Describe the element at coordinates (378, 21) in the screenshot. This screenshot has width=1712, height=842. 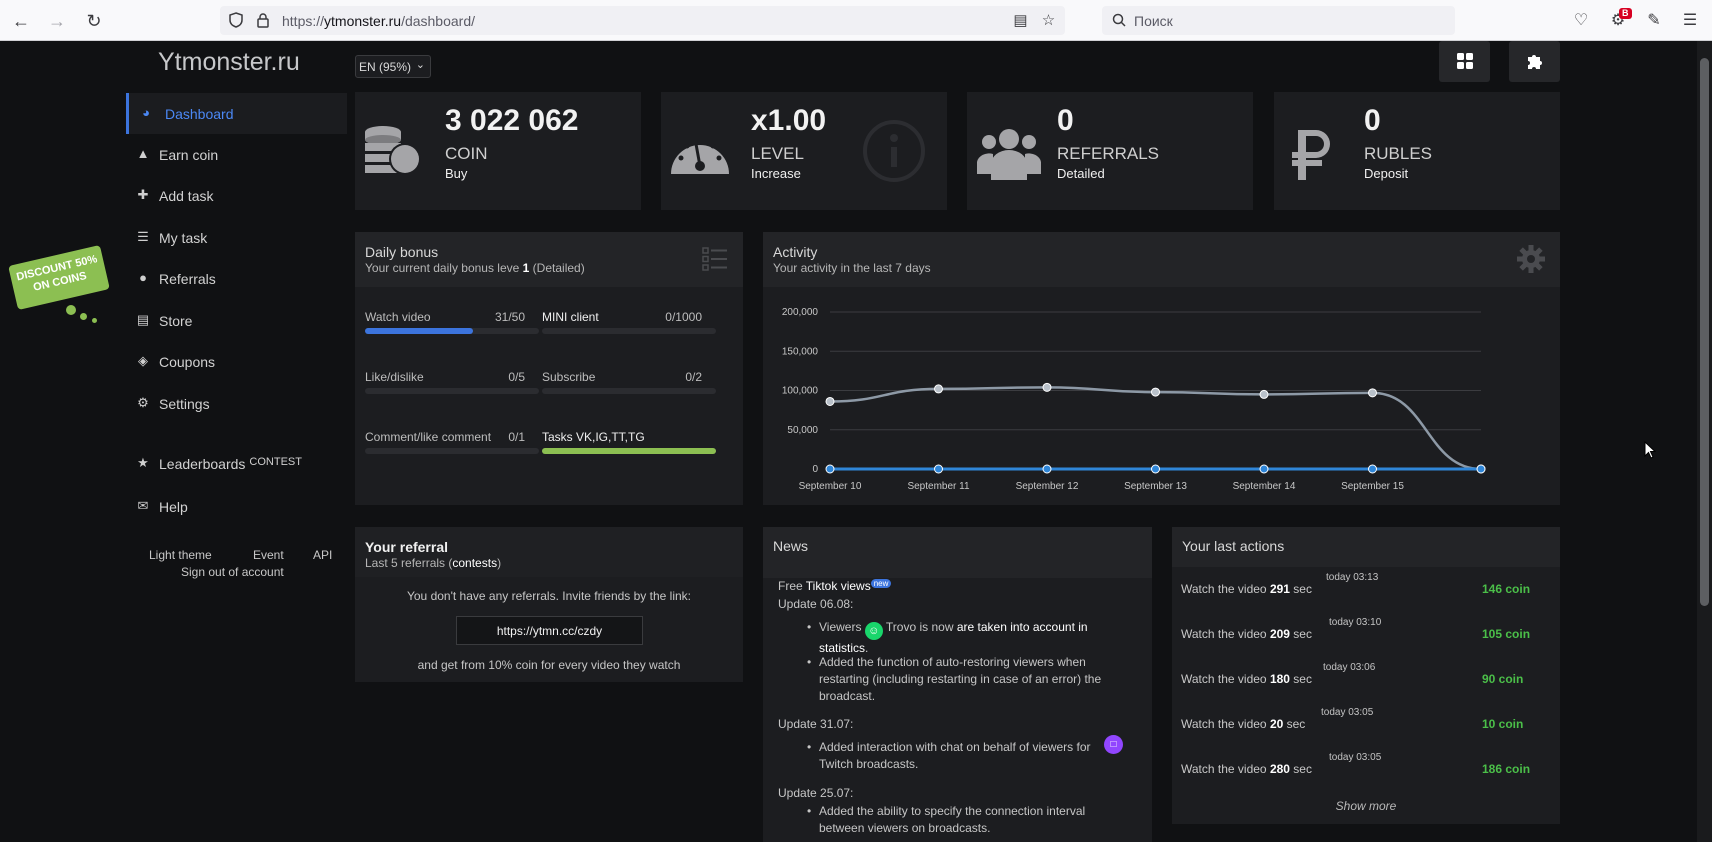
I see `url-text: https://ytmonster.ru/dashboard/` at that location.